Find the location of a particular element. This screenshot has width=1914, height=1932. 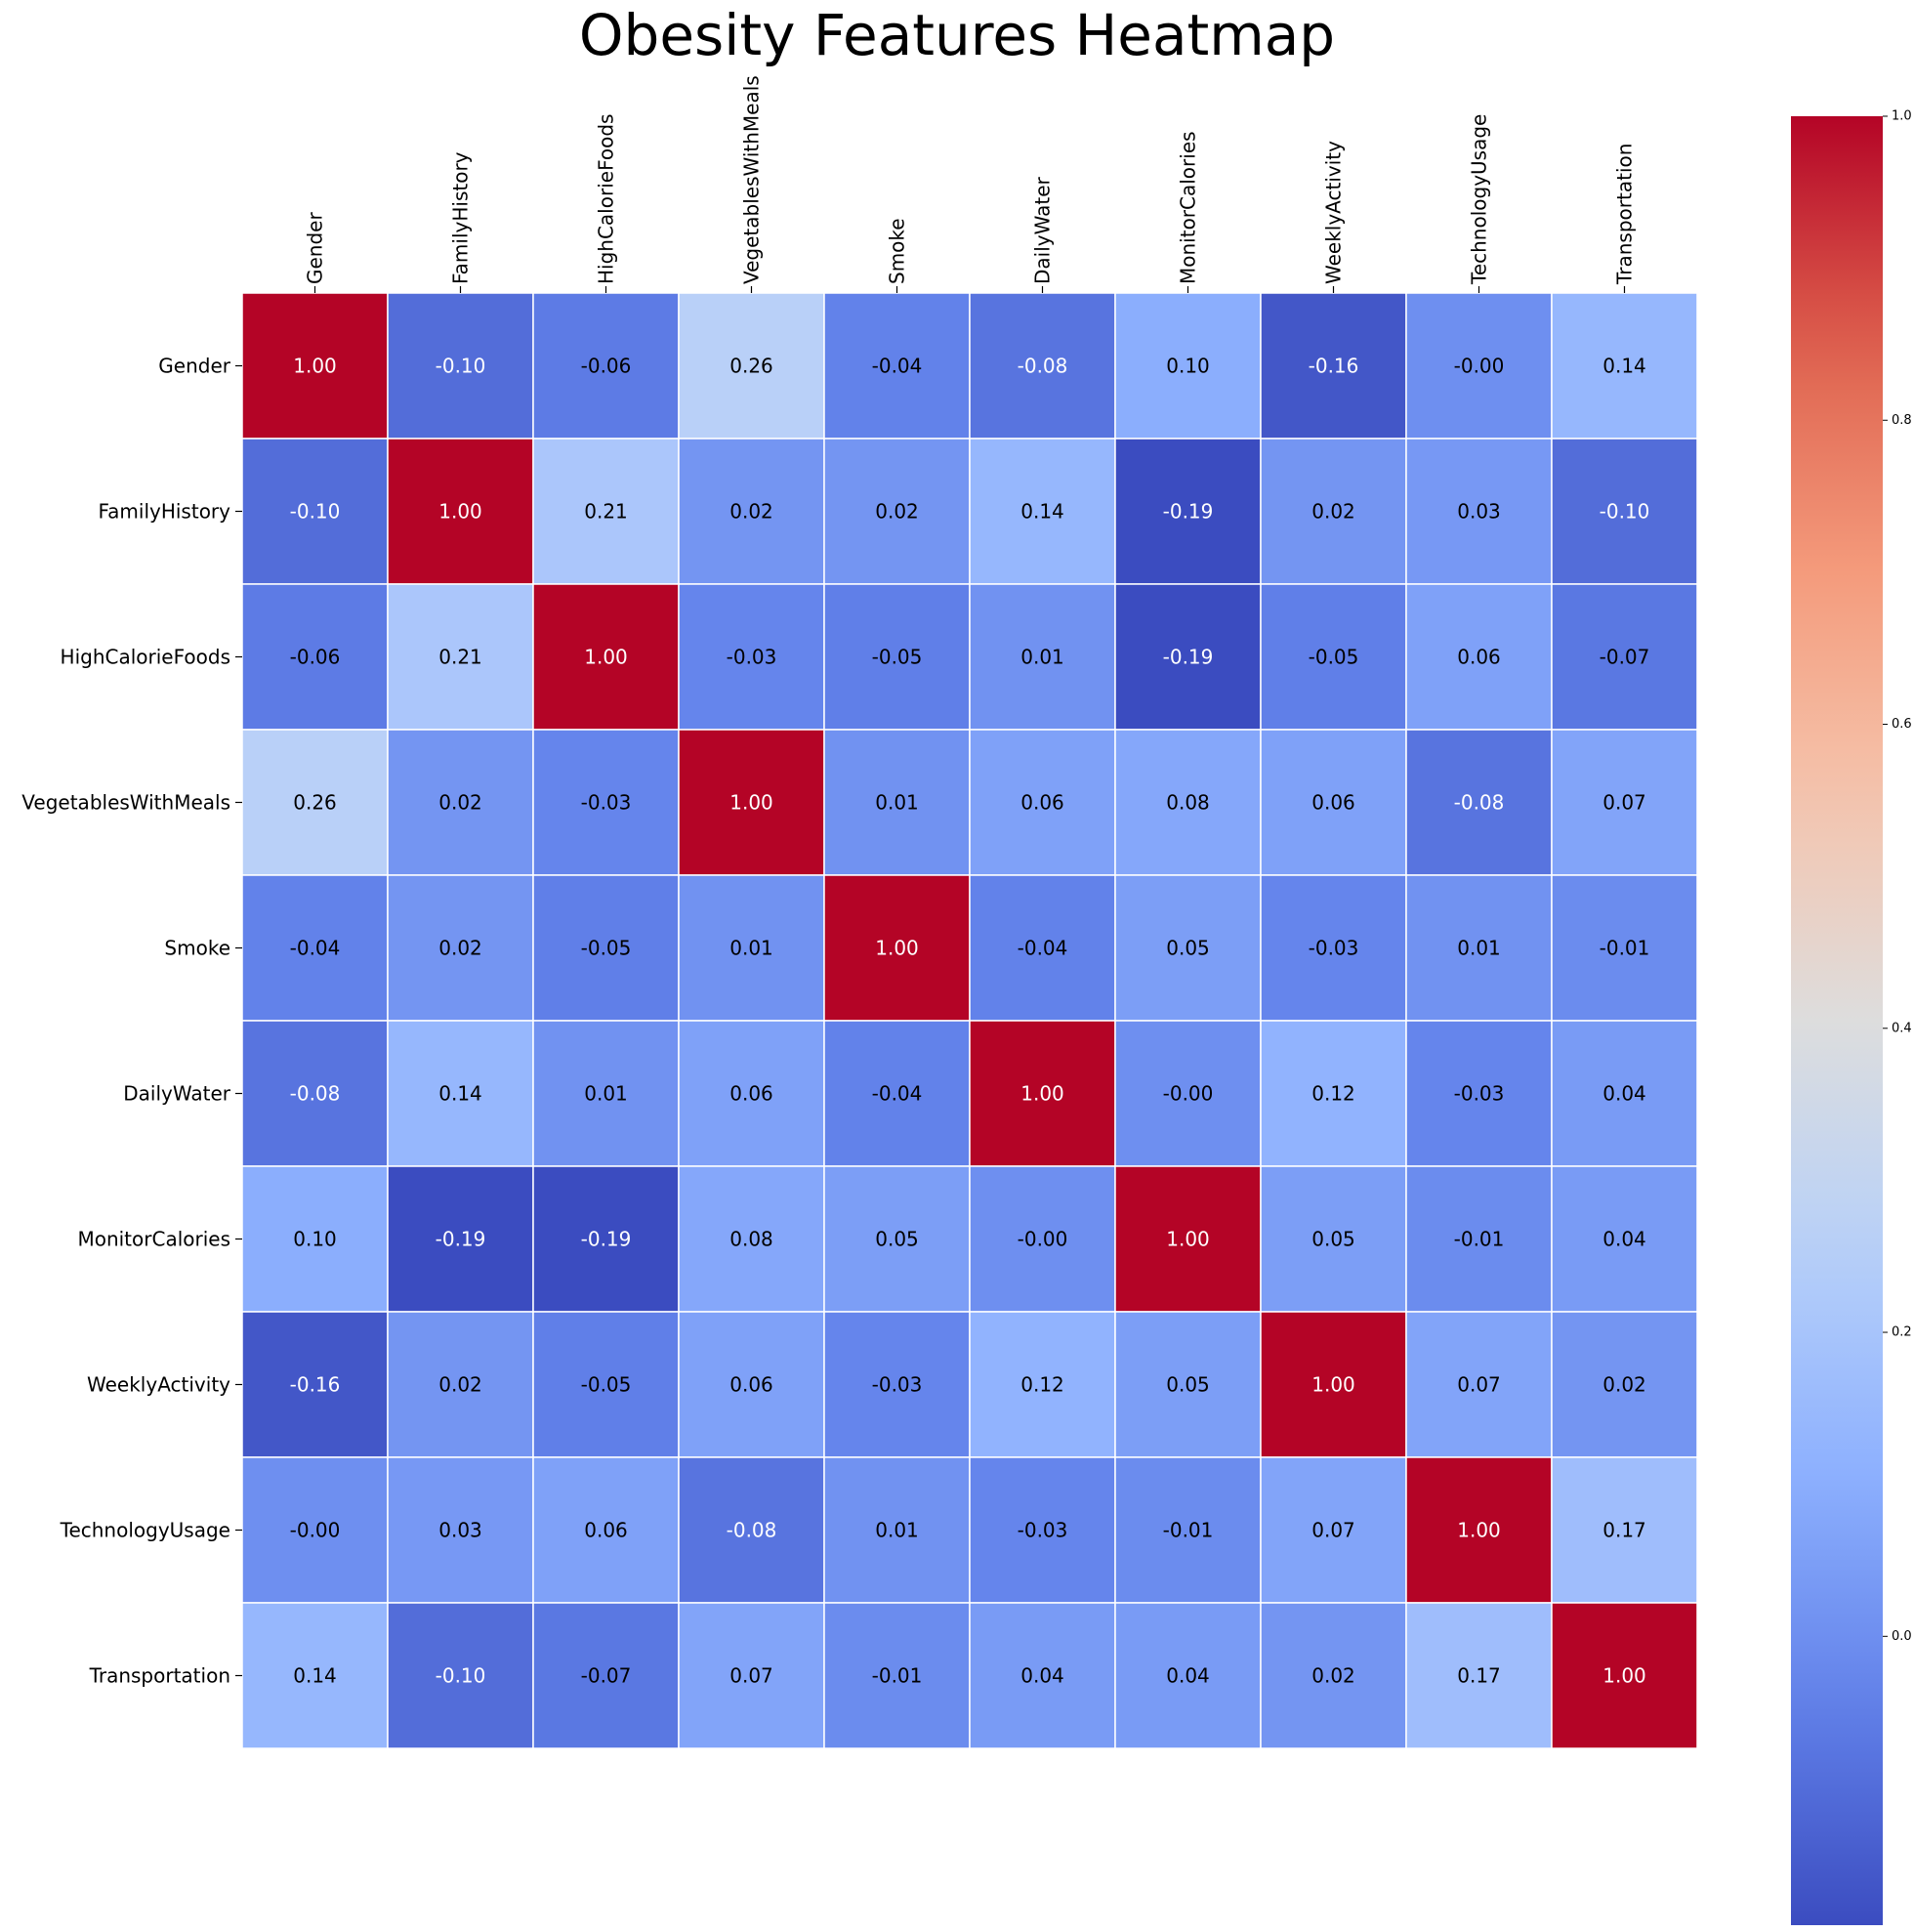

x-tick-label: DailyWater is located at coordinates (1043, 230).